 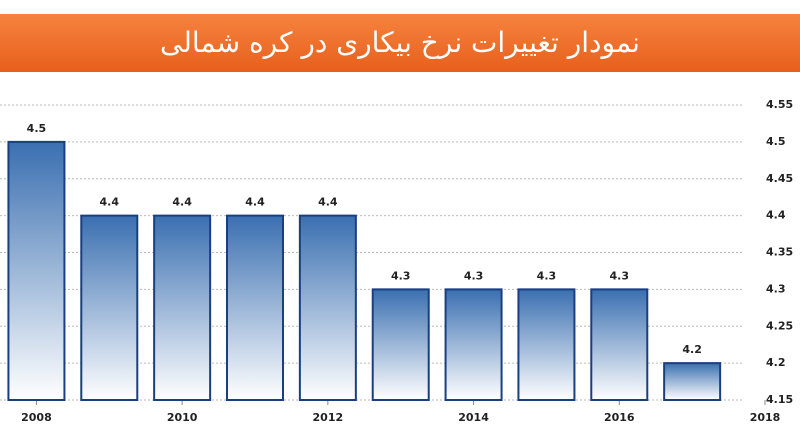 What do you see at coordinates (182, 417) in the screenshot?
I see `x-tick-label: 2010` at bounding box center [182, 417].